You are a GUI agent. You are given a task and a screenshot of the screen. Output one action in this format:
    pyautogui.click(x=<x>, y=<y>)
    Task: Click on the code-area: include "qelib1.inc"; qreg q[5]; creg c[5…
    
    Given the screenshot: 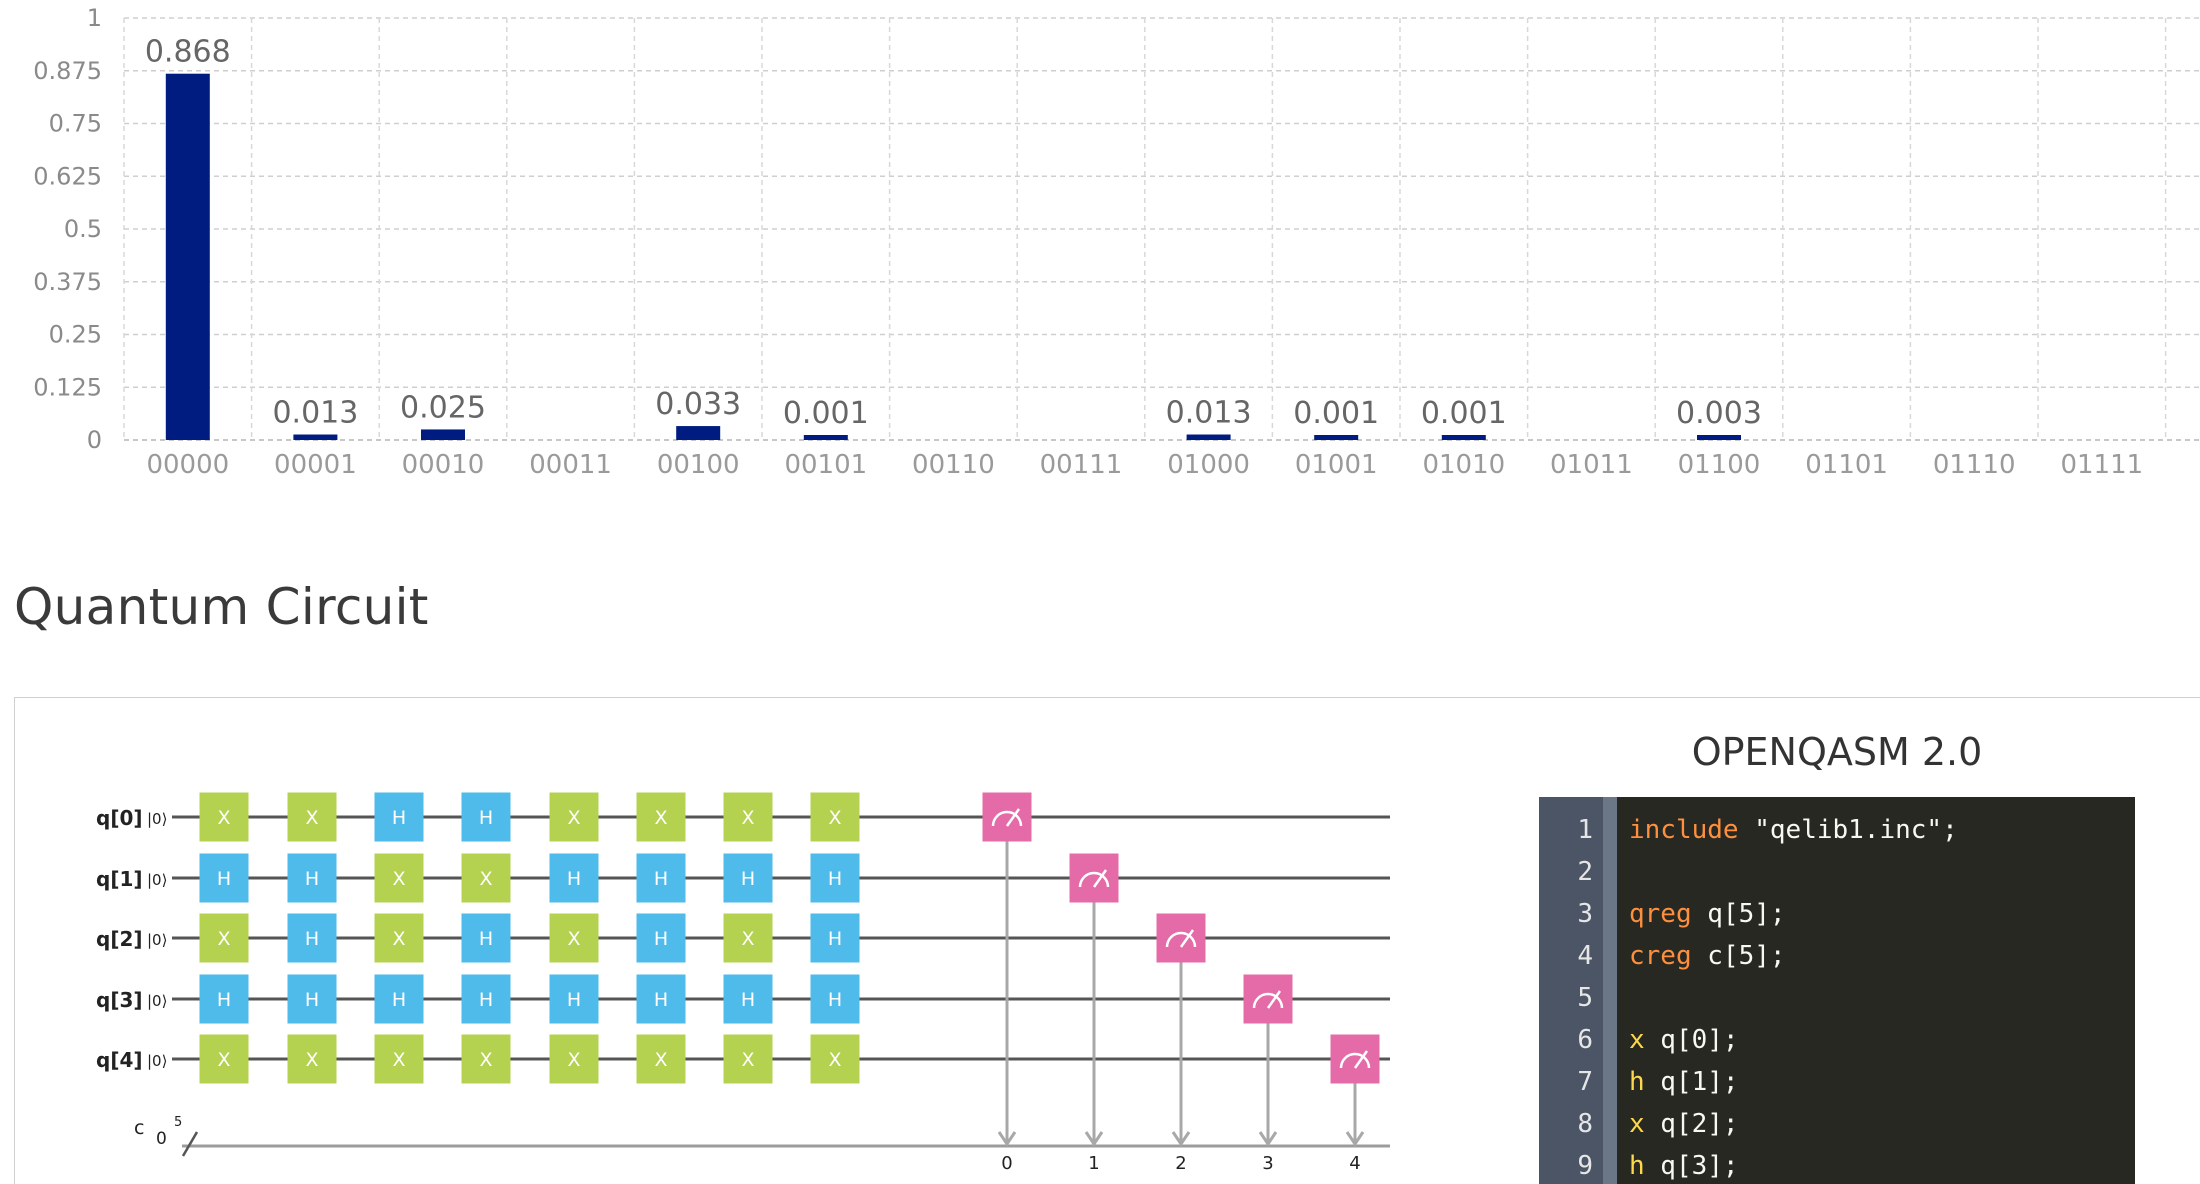 What is the action you would take?
    pyautogui.click(x=1876, y=990)
    